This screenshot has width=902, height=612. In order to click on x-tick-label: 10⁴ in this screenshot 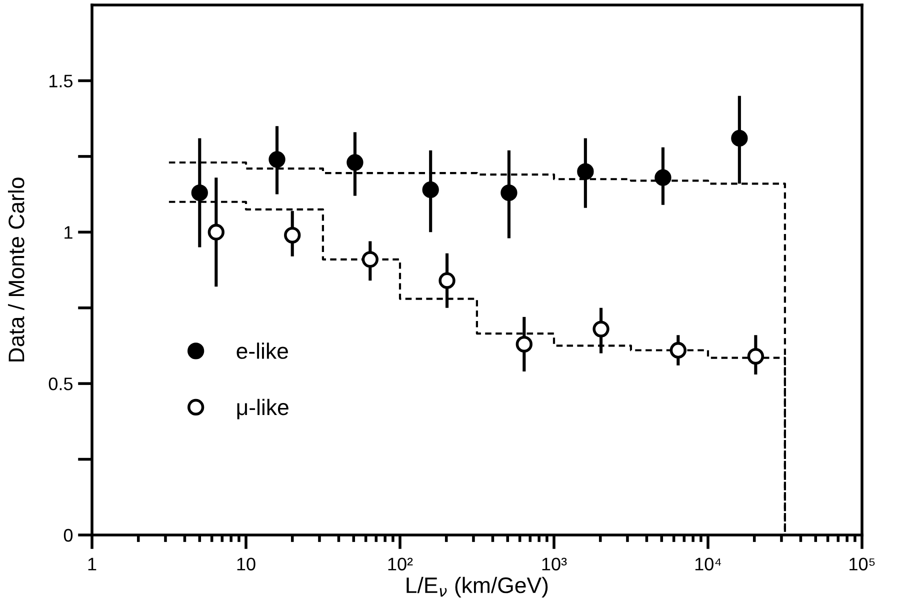, I will do `click(708, 564)`.